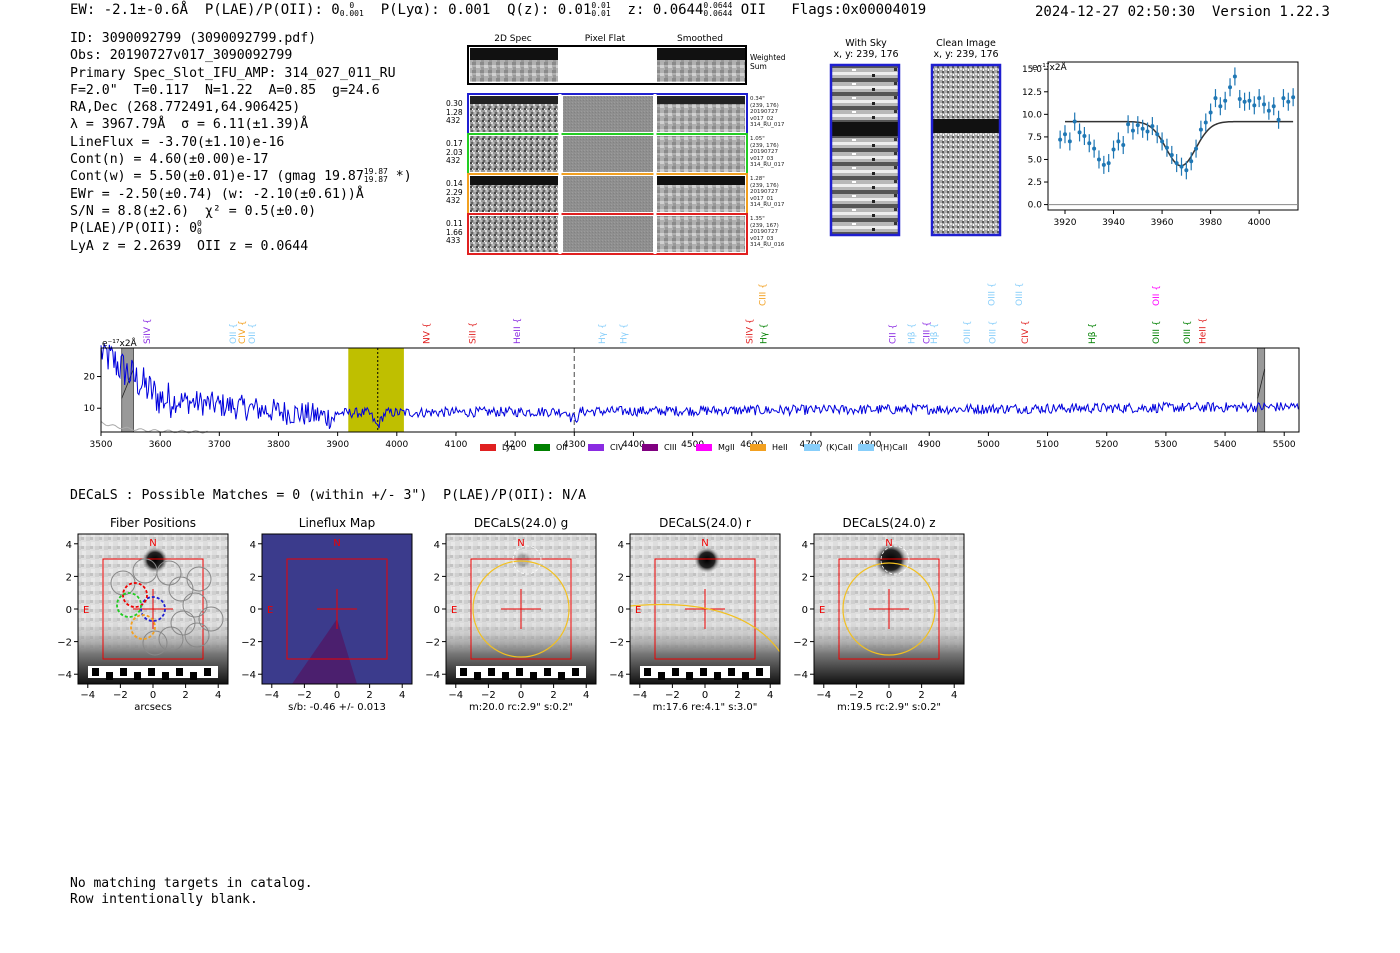 This screenshot has height=953, width=1400. I want to click on weighted-sum-row, so click(607, 65).